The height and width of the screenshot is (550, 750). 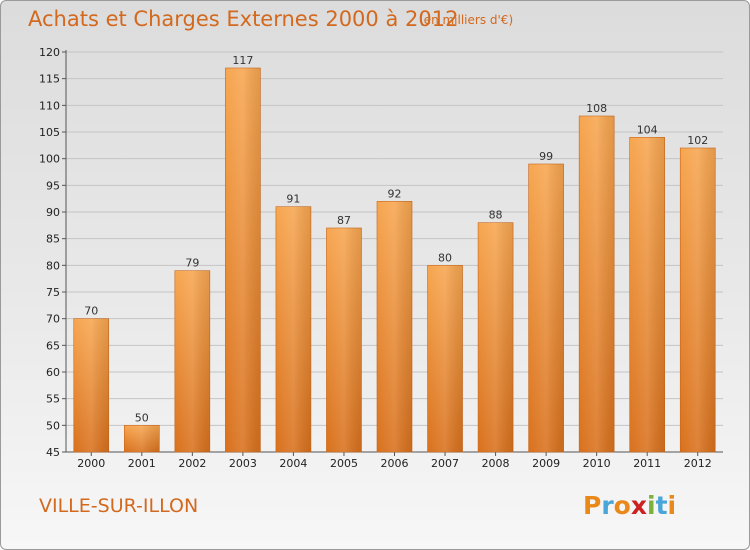 I want to click on x-tick-label: 2010, so click(x=597, y=463).